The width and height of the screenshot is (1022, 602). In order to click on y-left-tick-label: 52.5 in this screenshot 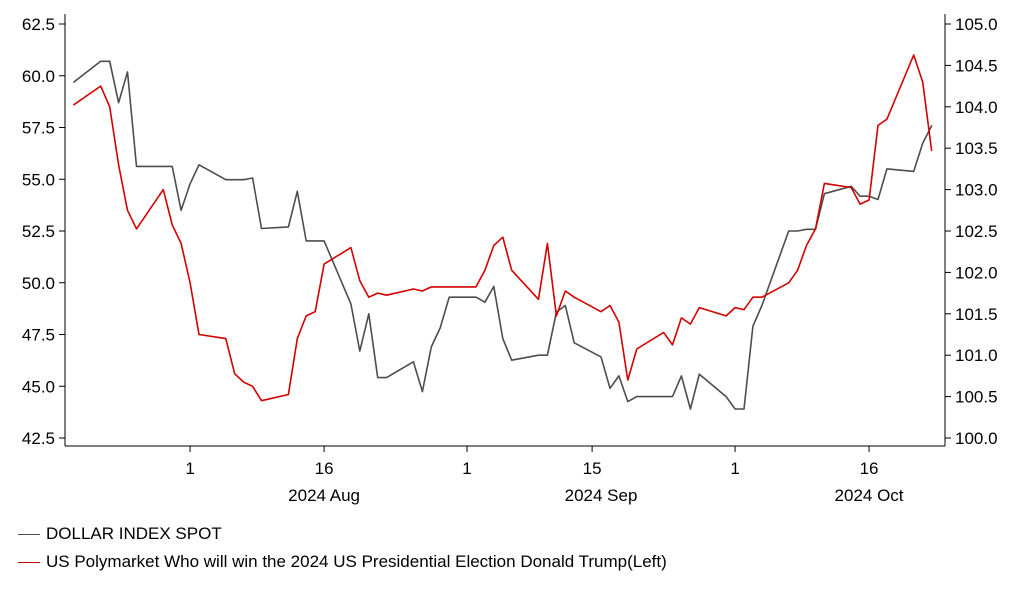, I will do `click(38, 231)`.